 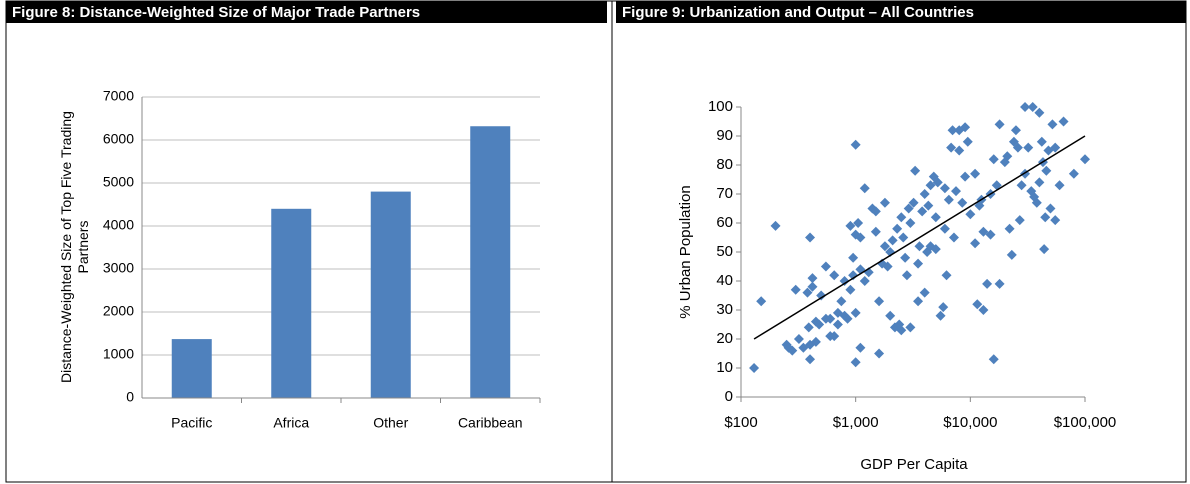 What do you see at coordinates (724, 251) in the screenshot?
I see `y-tick-label: 50` at bounding box center [724, 251].